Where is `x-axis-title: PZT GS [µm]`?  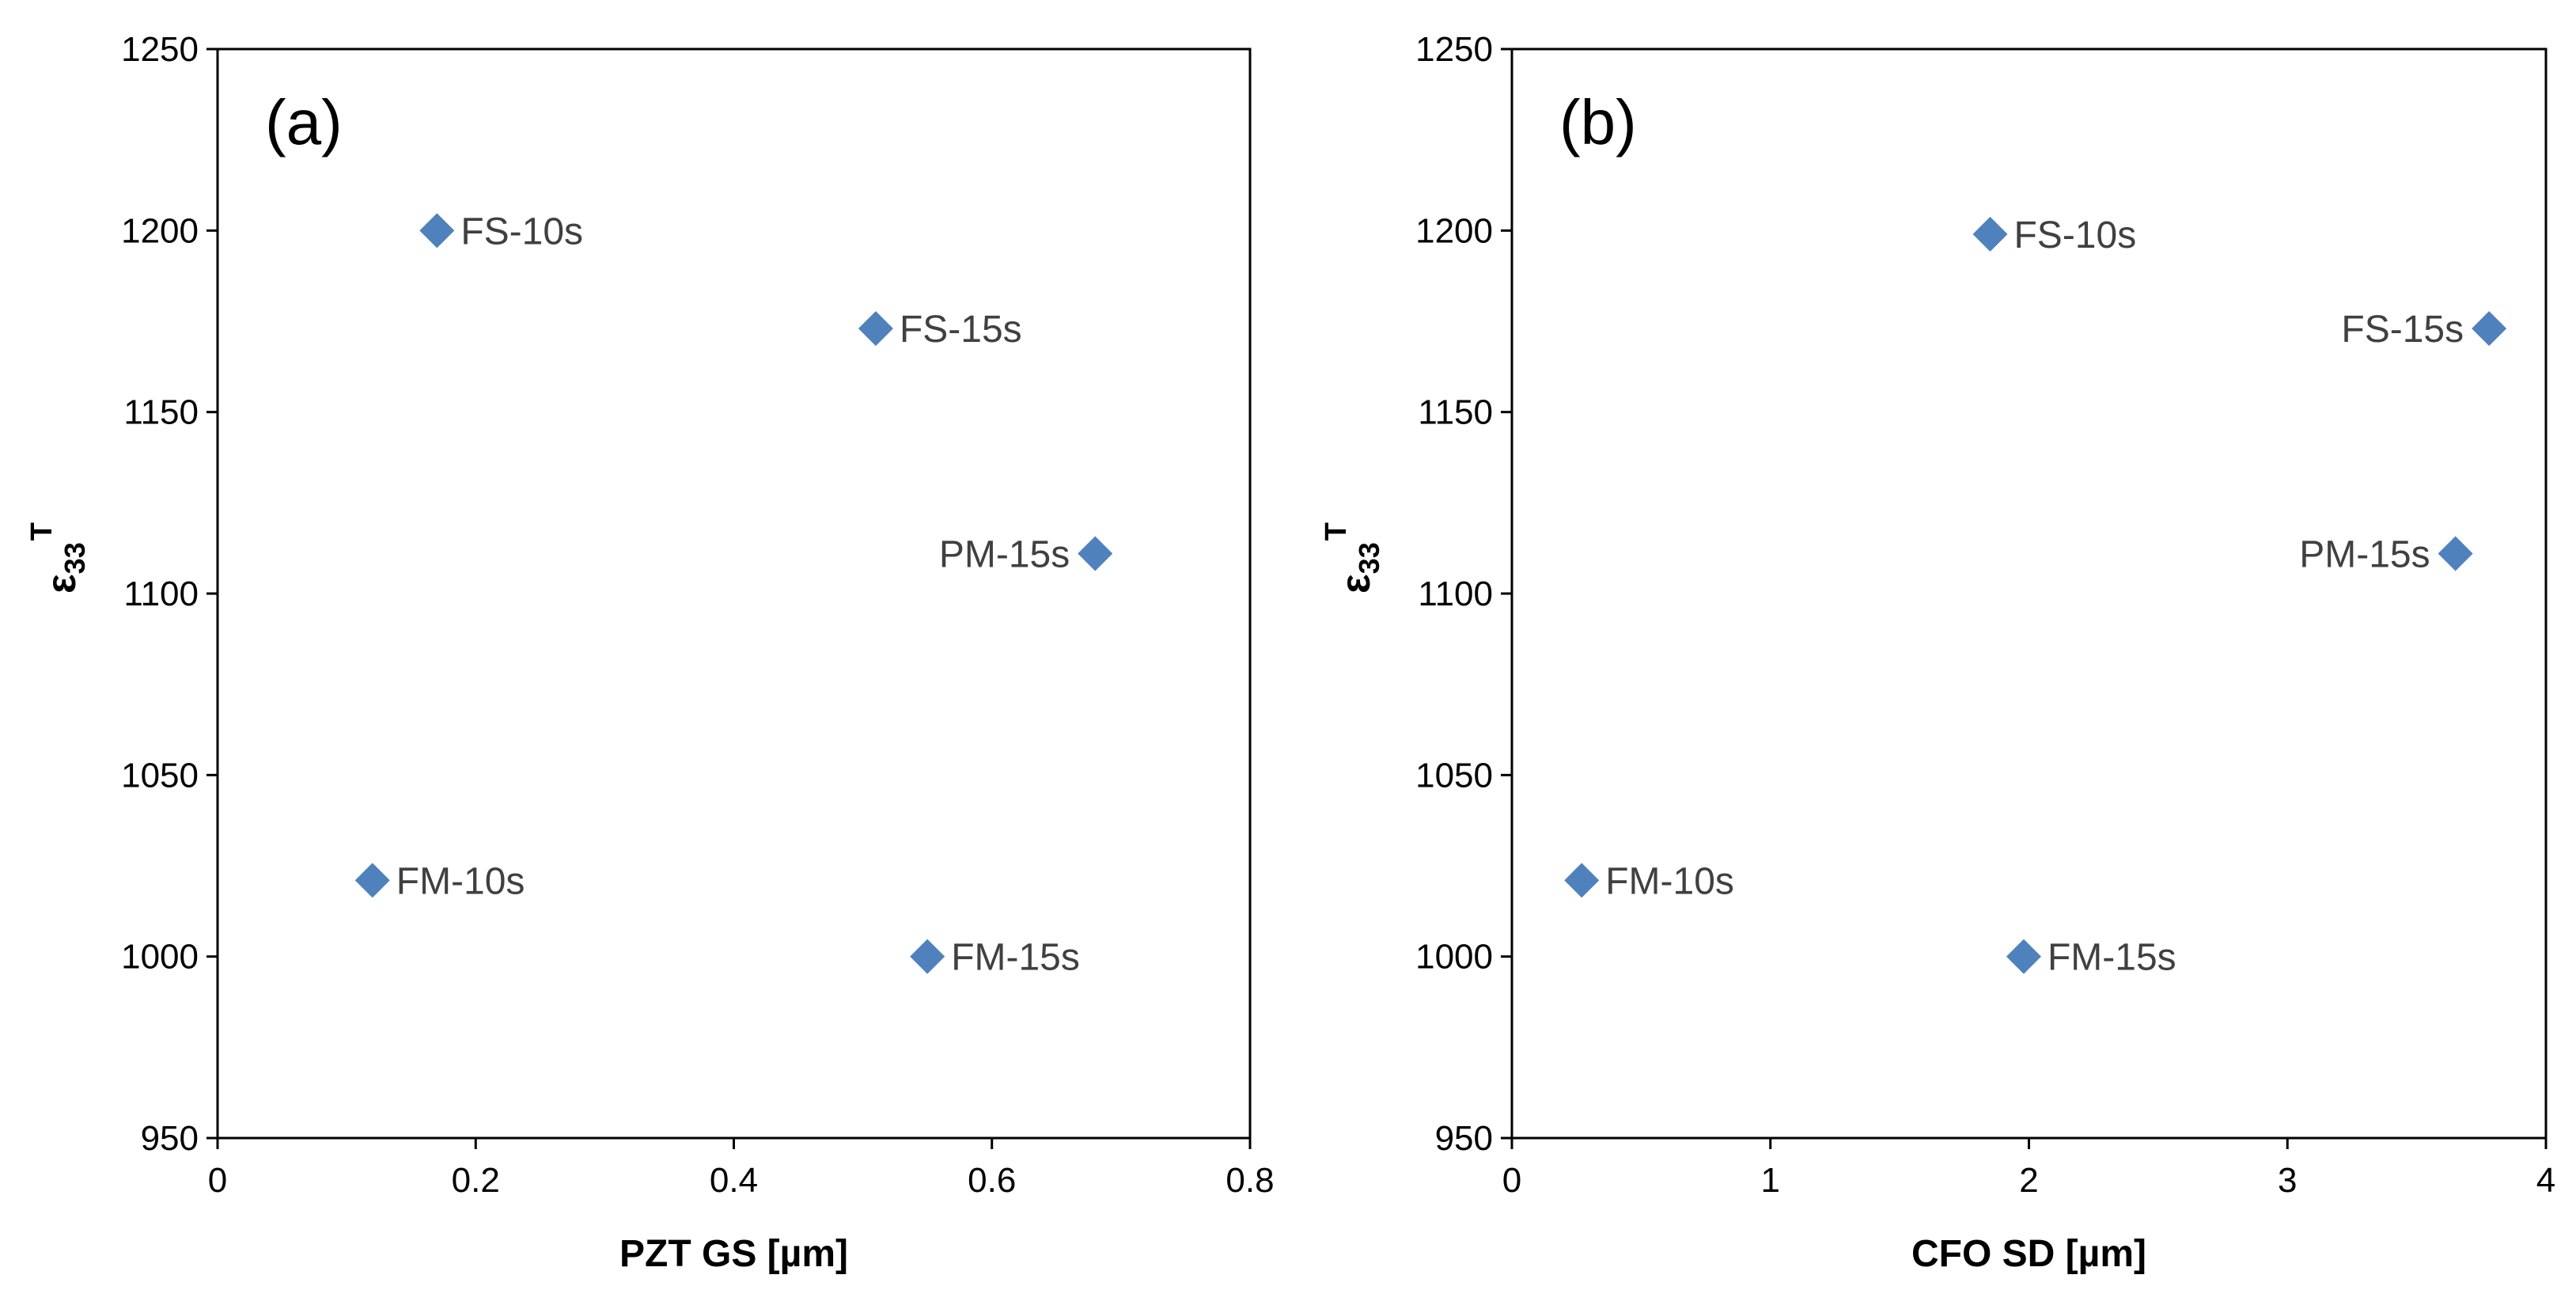
x-axis-title: PZT GS [µm] is located at coordinates (733, 1254).